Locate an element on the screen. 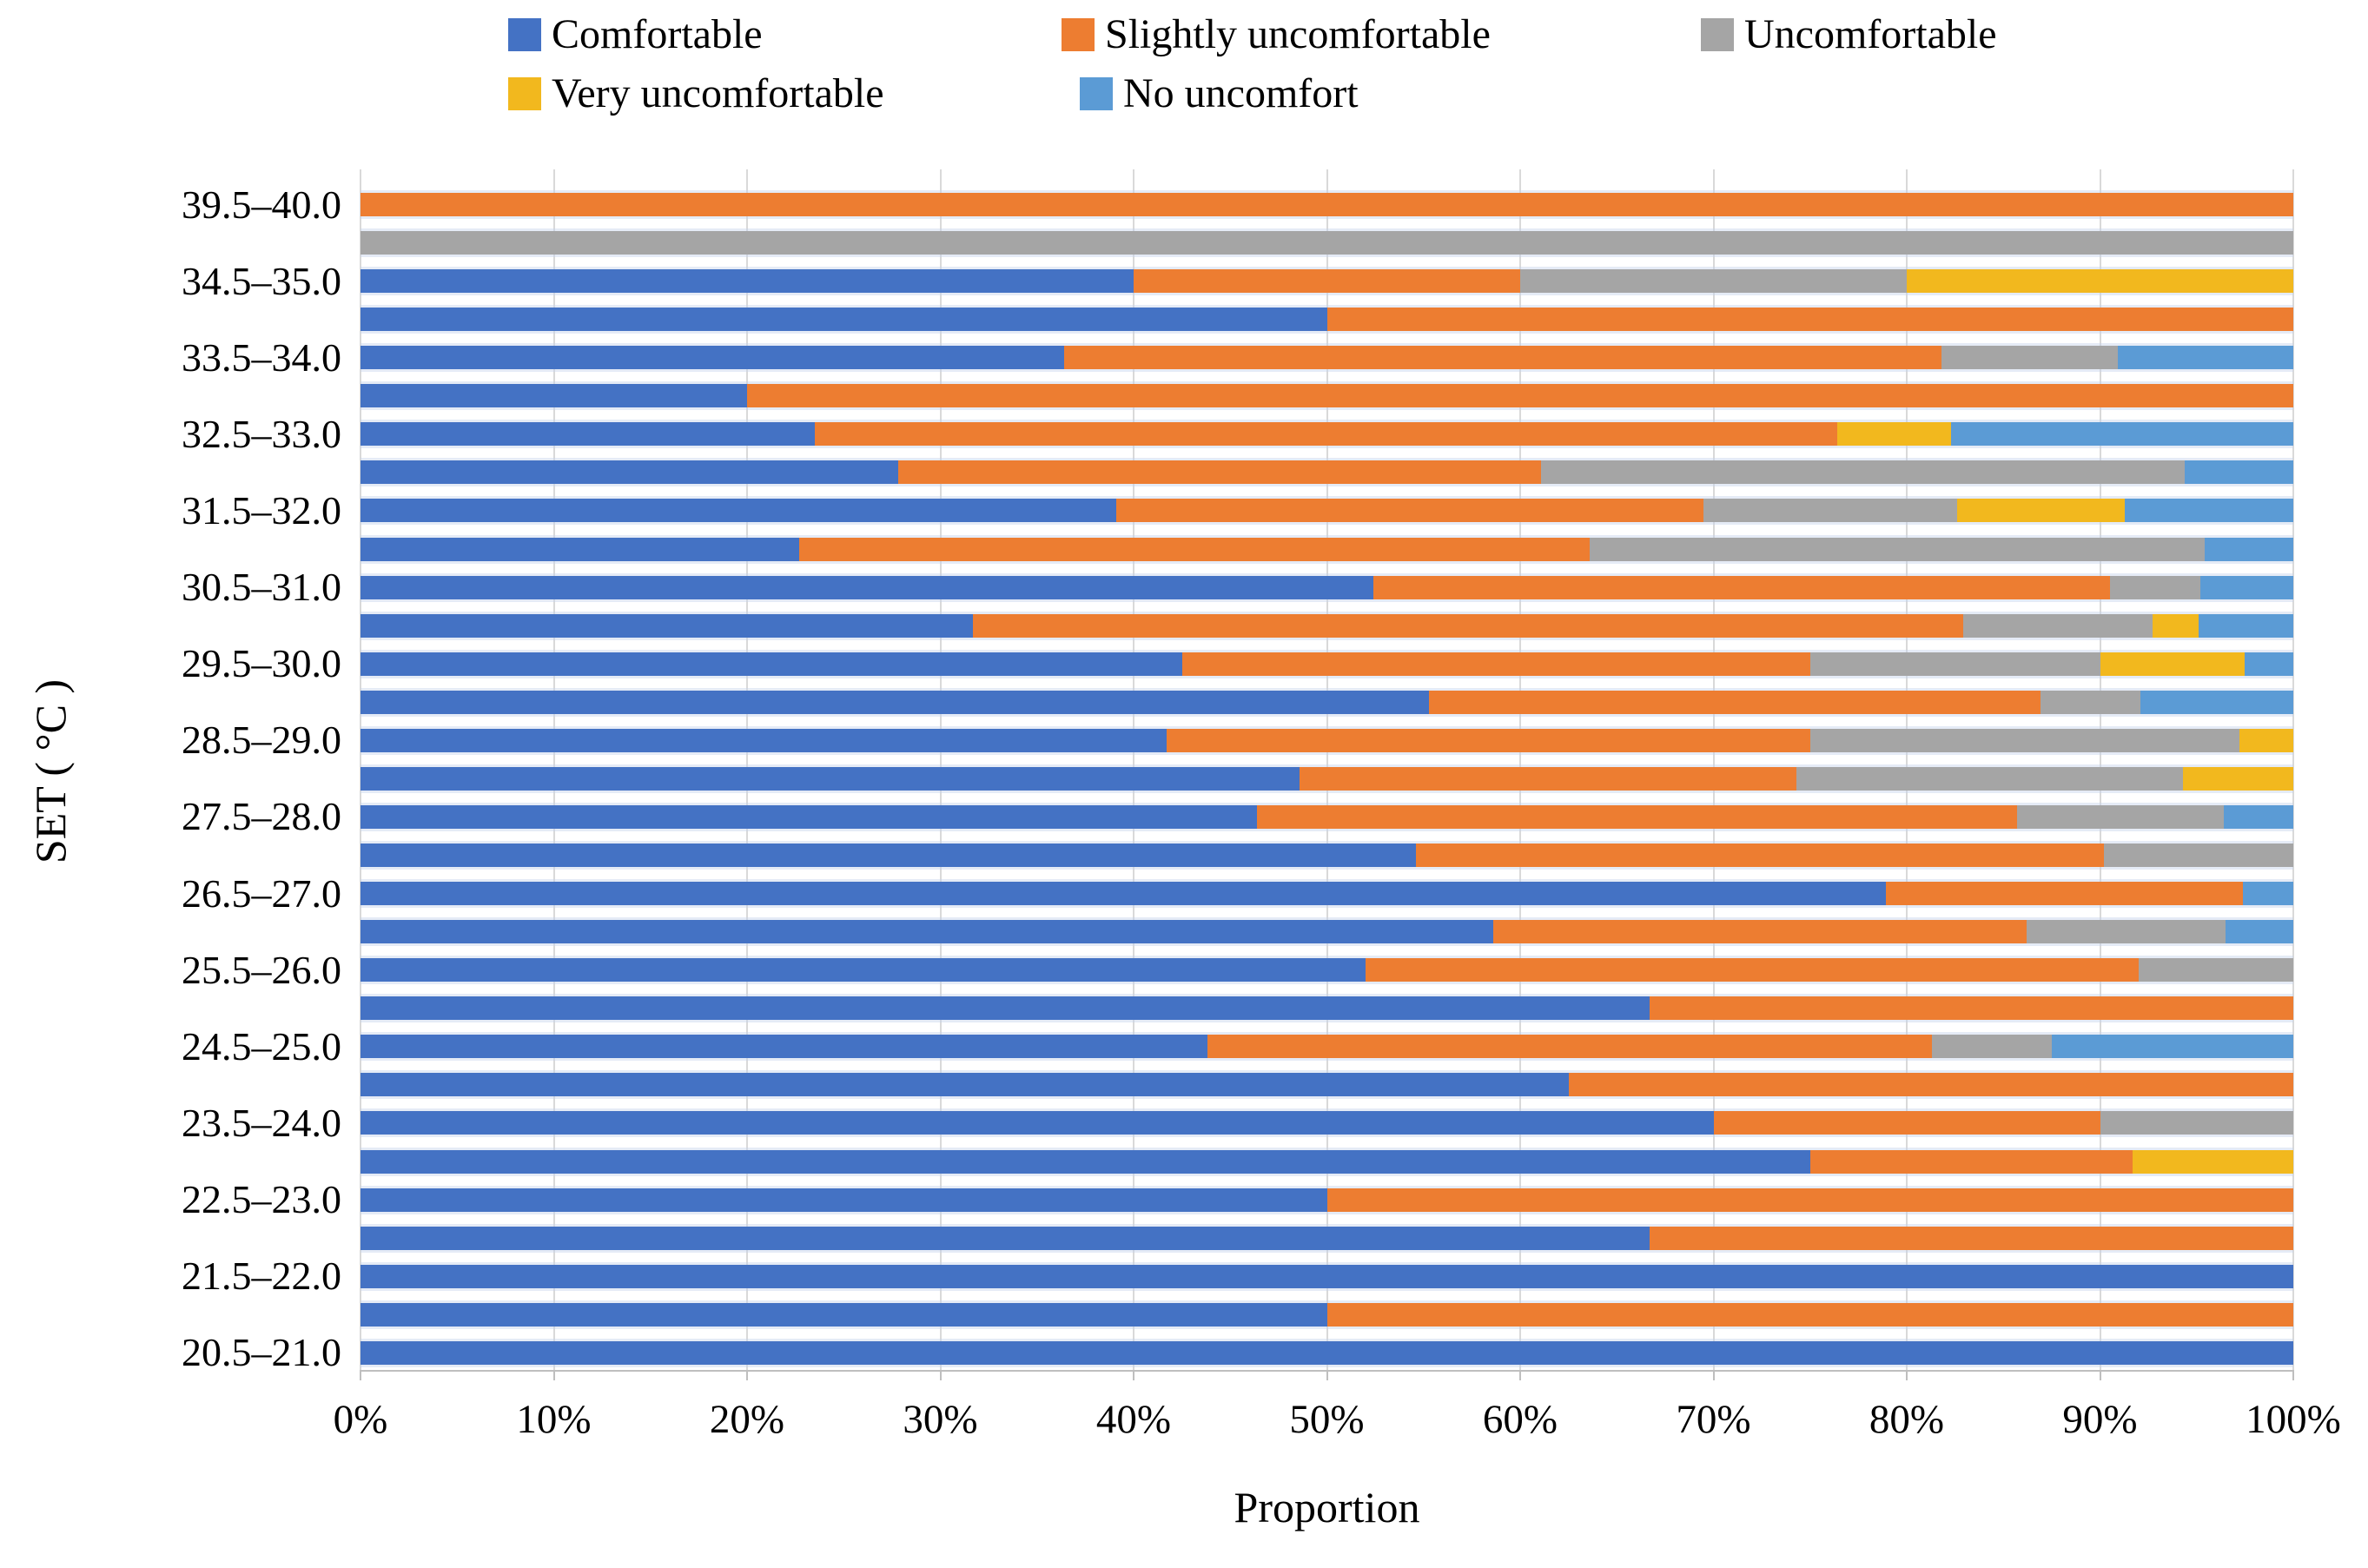  legend-label: Comfortable is located at coordinates (658, 34).